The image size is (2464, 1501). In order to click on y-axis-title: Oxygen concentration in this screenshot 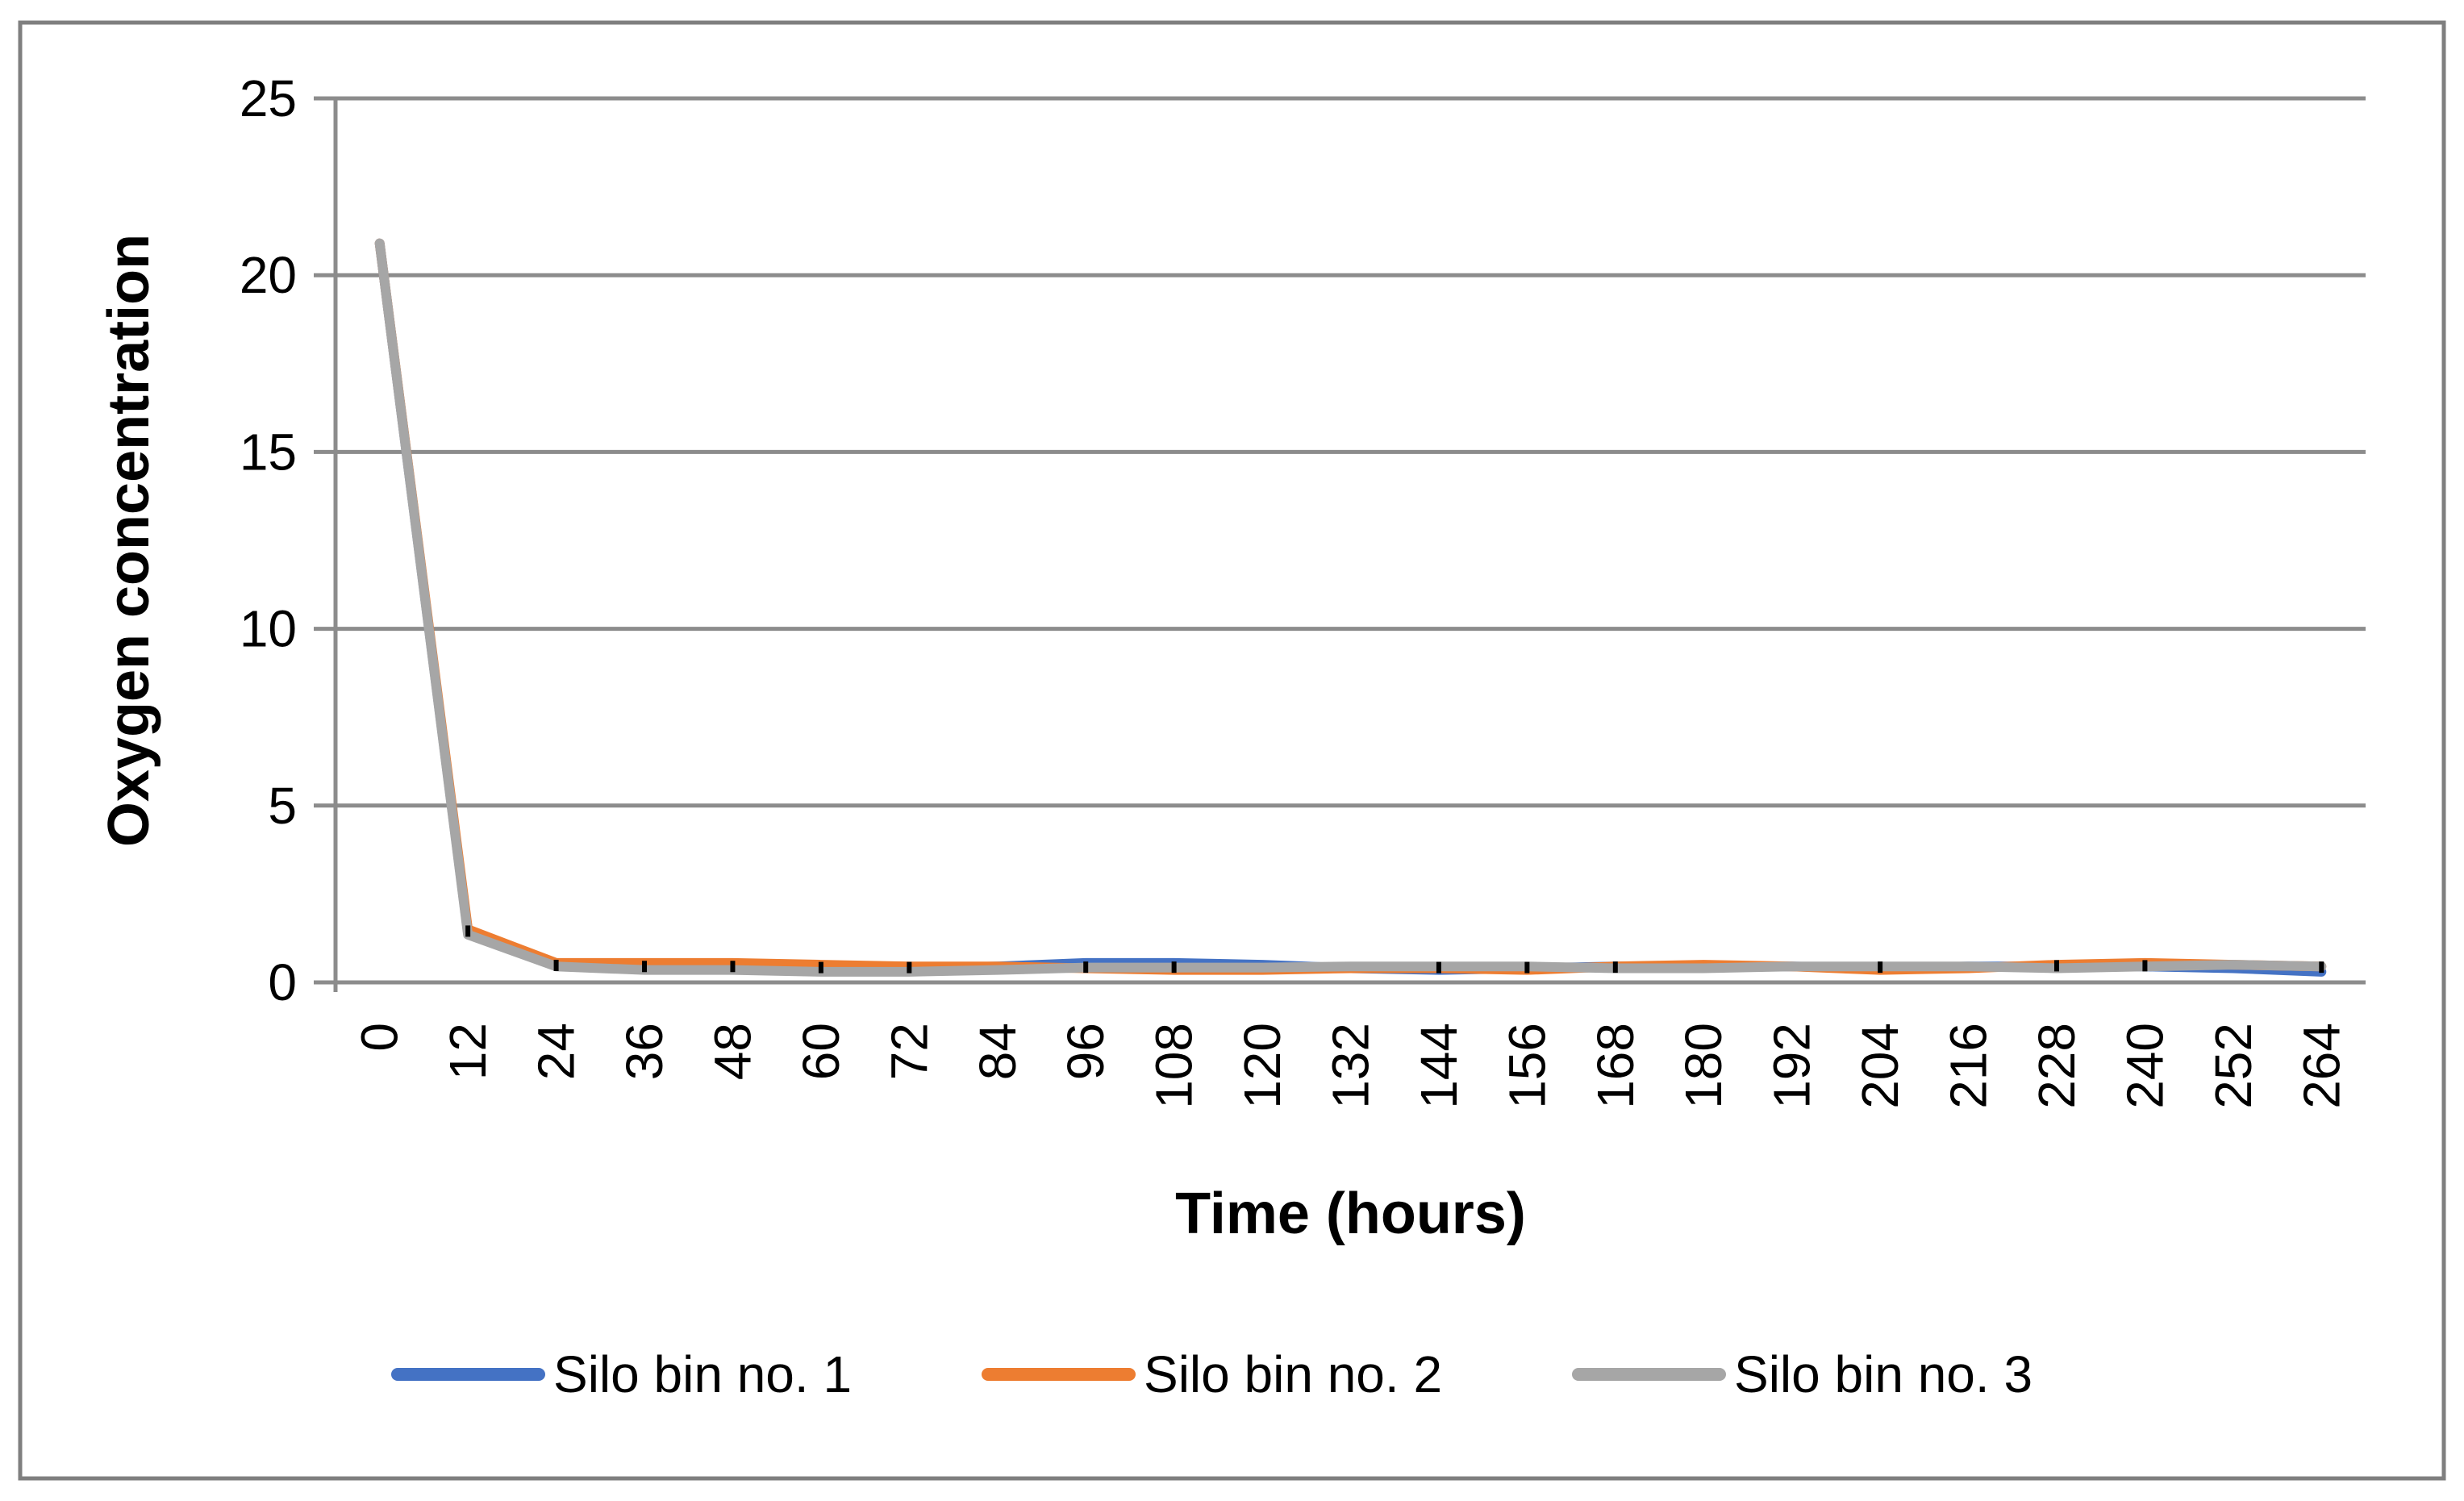, I will do `click(129, 540)`.